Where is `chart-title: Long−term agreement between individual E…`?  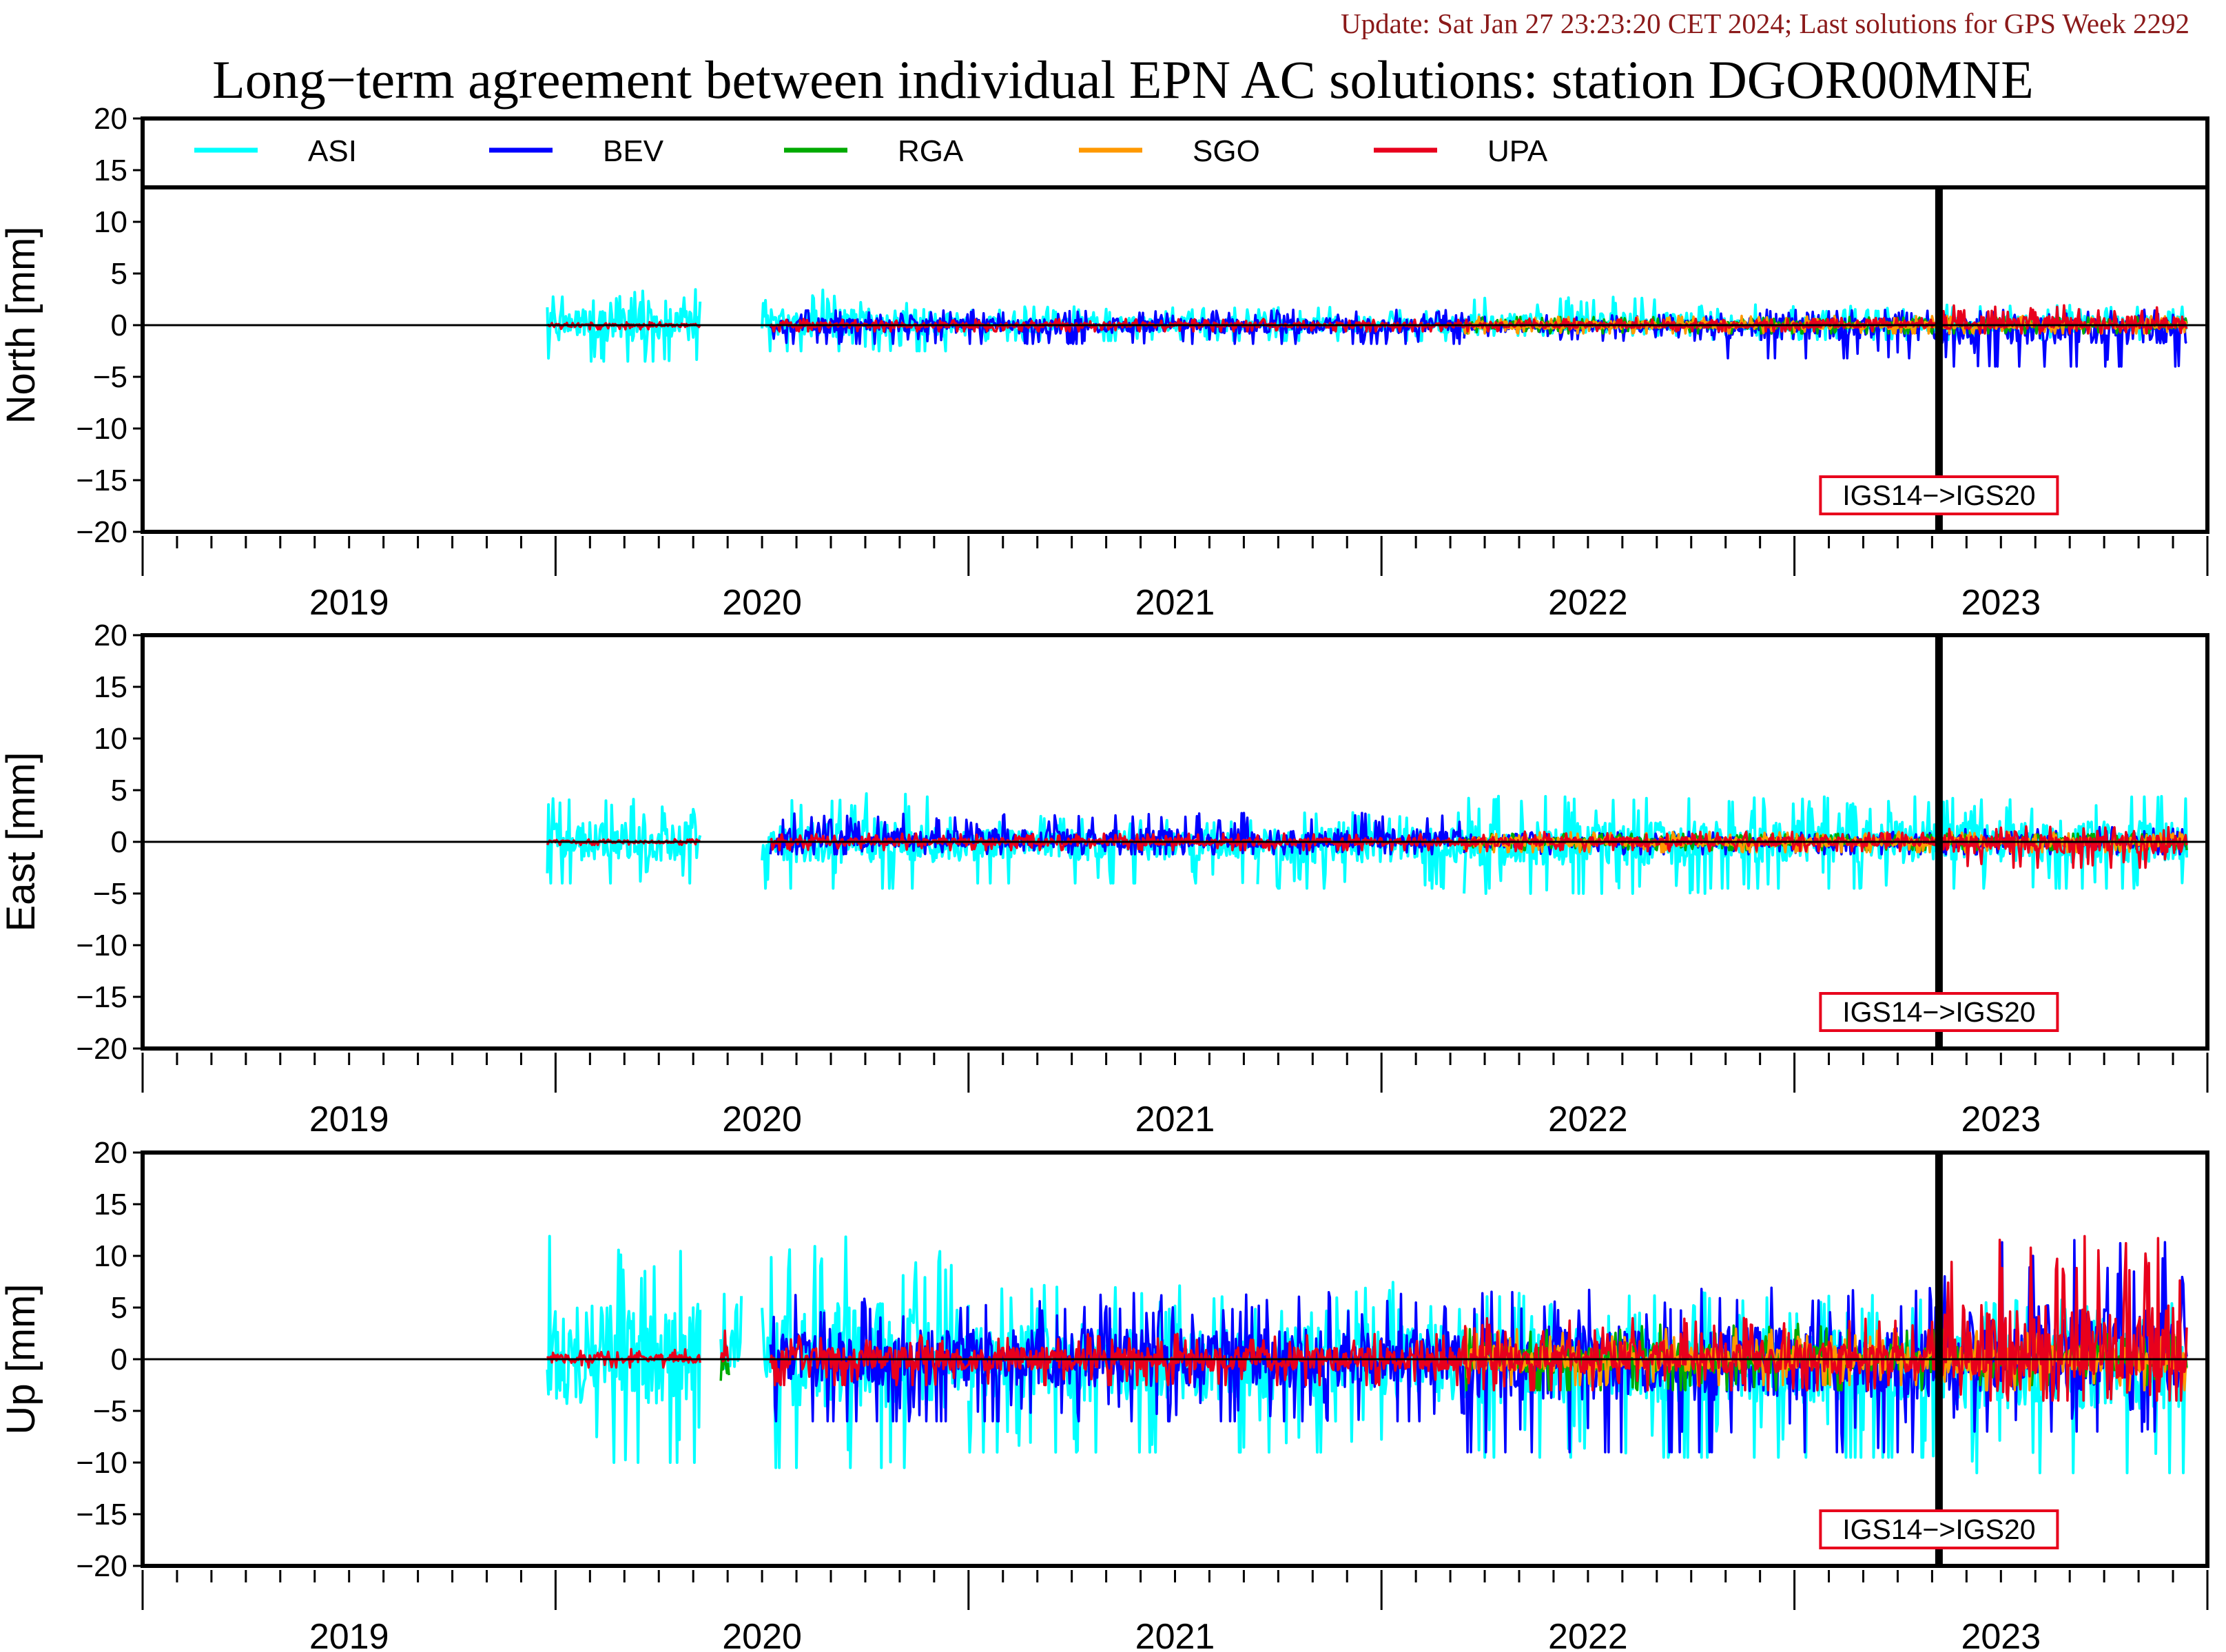 chart-title: Long−term agreement between individual E… is located at coordinates (1123, 80).